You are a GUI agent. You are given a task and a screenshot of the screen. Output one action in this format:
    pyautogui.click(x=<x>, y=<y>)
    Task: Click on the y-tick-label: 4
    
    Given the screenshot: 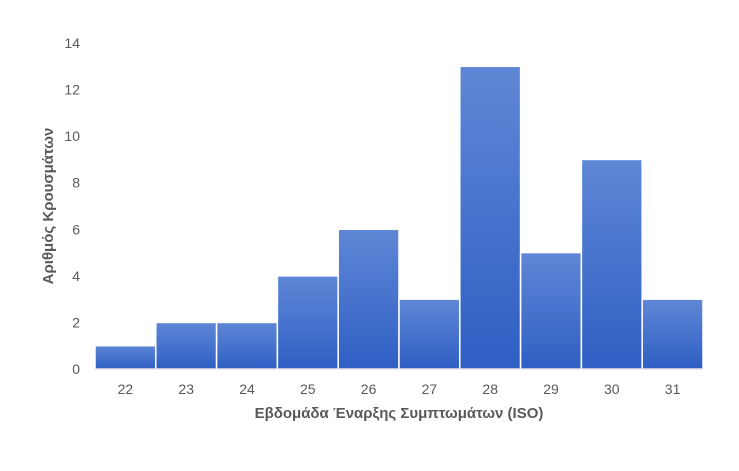 What is the action you would take?
    pyautogui.click(x=76, y=276)
    